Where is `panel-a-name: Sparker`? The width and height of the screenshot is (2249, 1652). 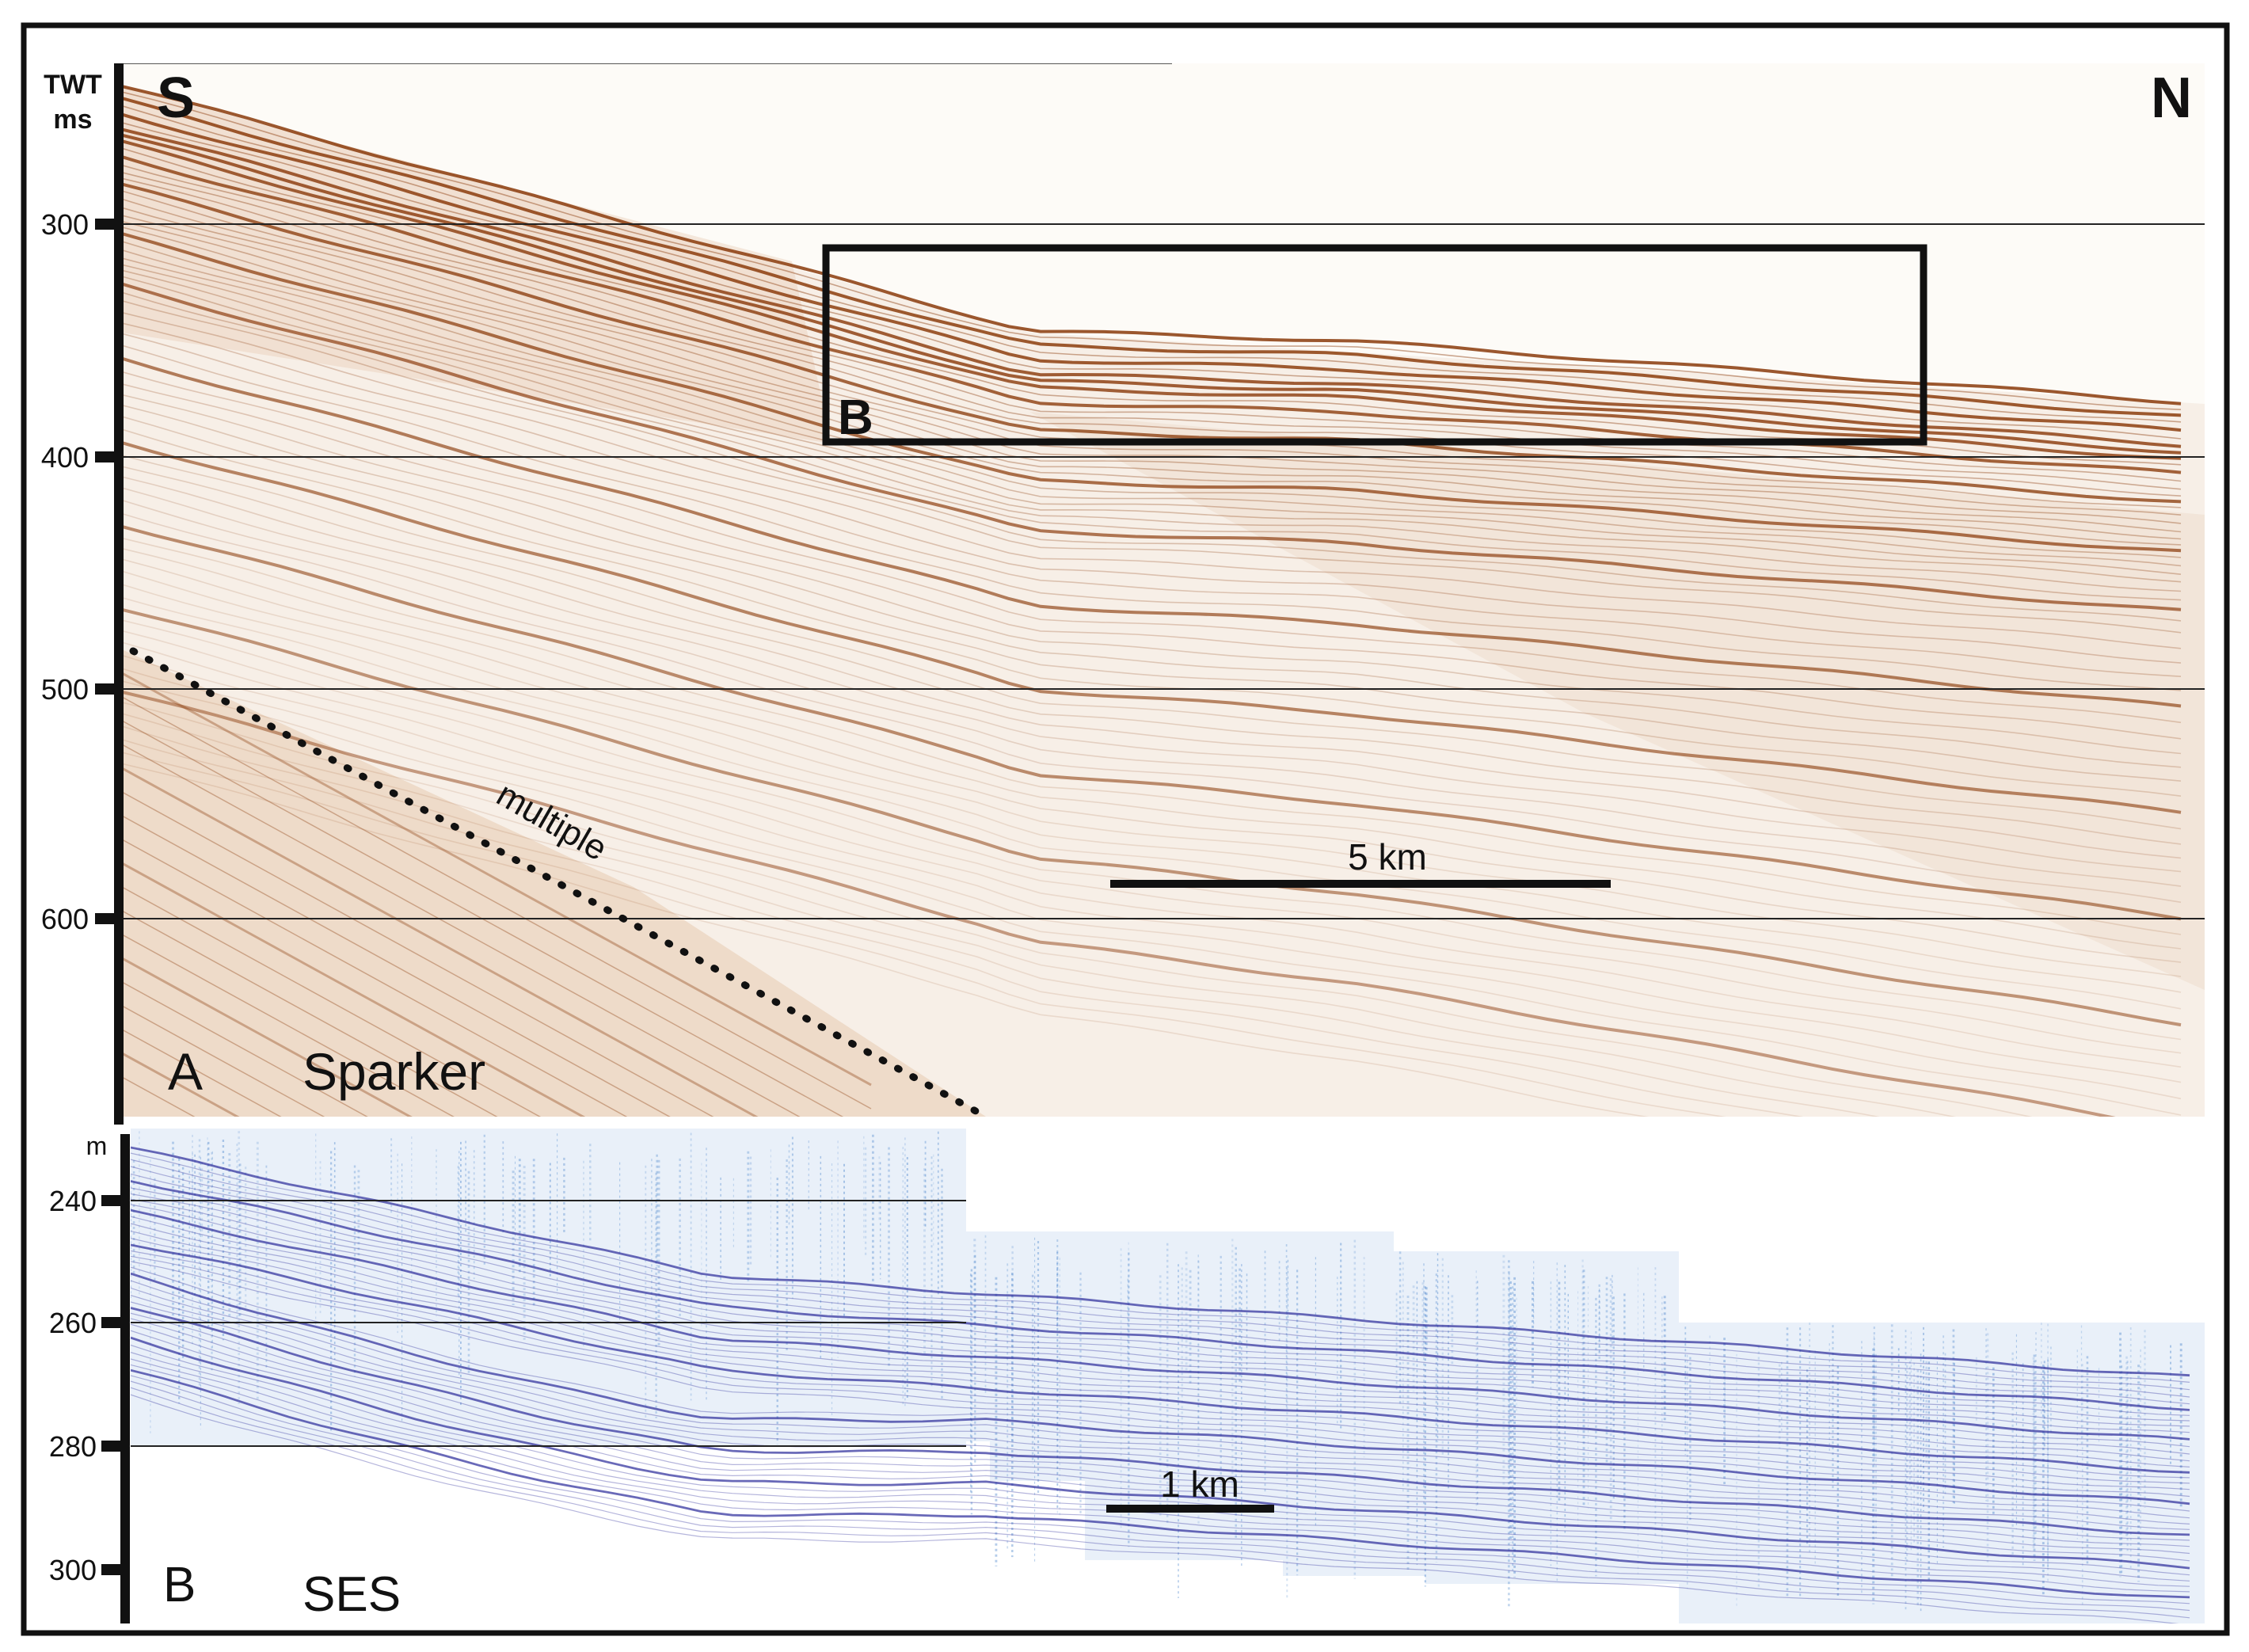
panel-a-name: Sparker is located at coordinates (394, 1071).